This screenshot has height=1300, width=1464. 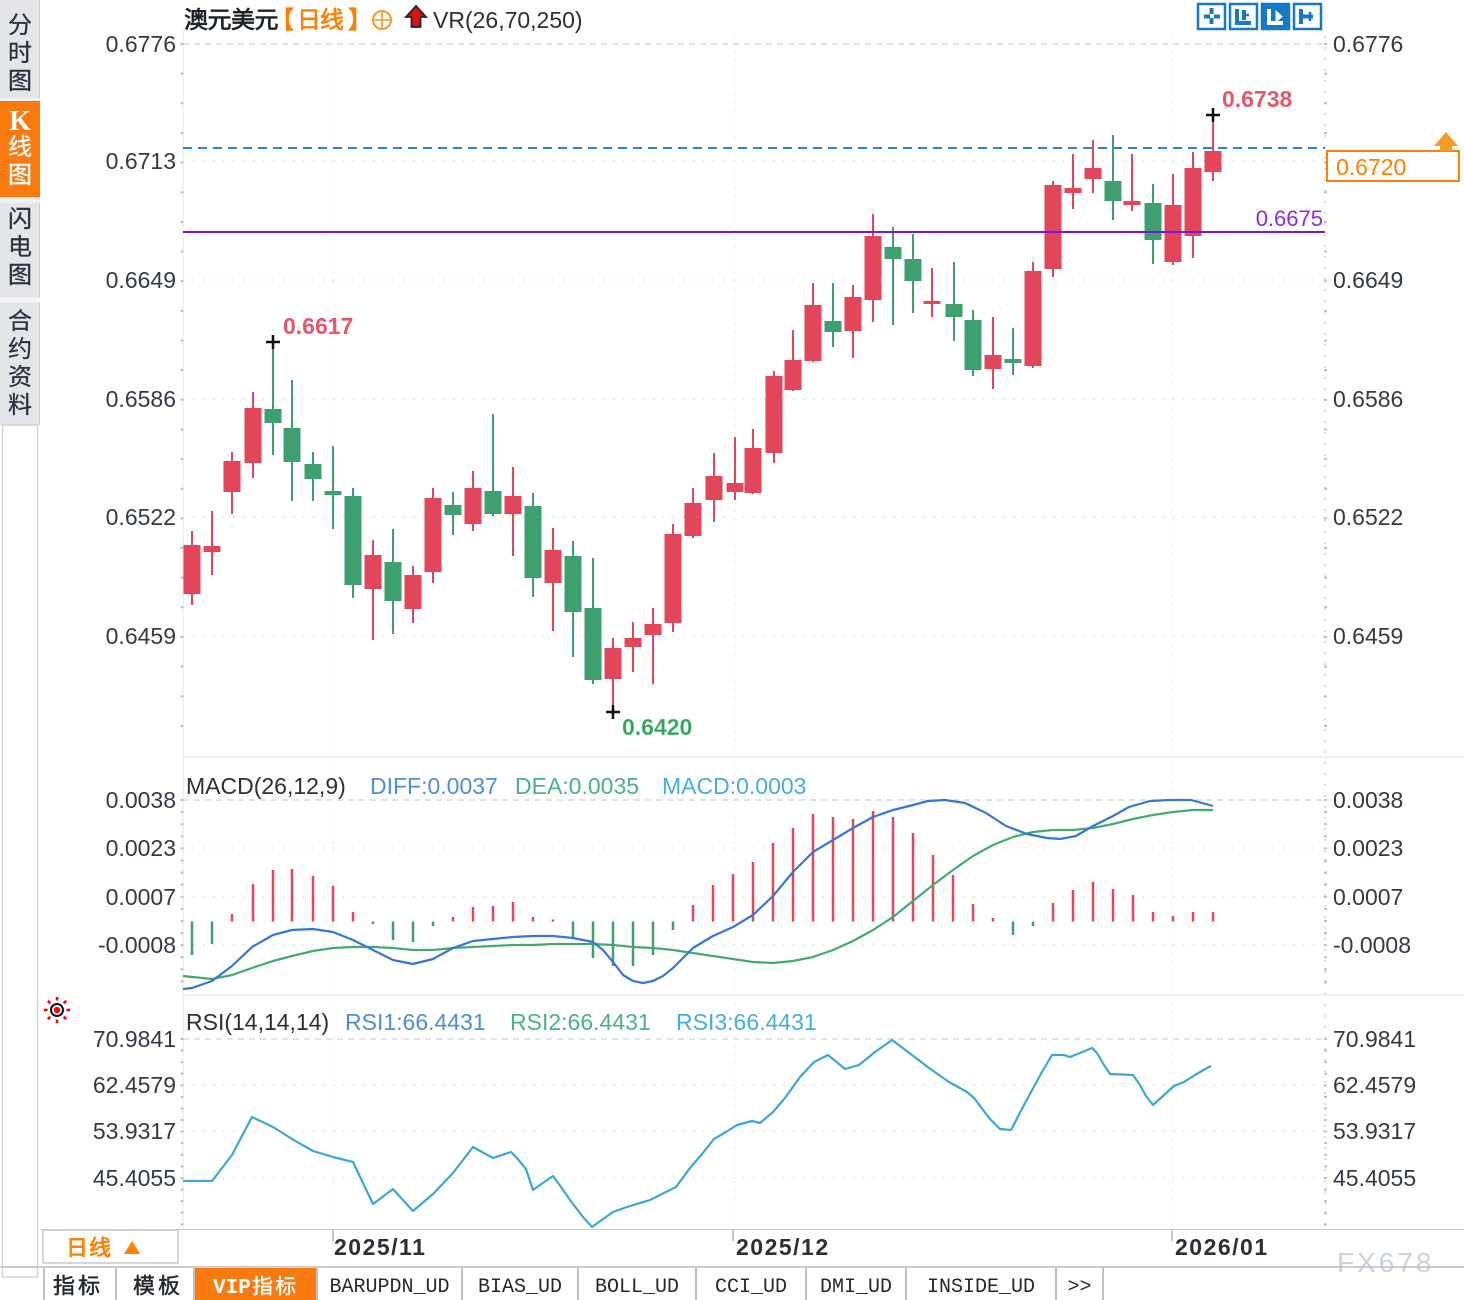 I want to click on svg-text: MACD(26,12,9), so click(x=266, y=786).